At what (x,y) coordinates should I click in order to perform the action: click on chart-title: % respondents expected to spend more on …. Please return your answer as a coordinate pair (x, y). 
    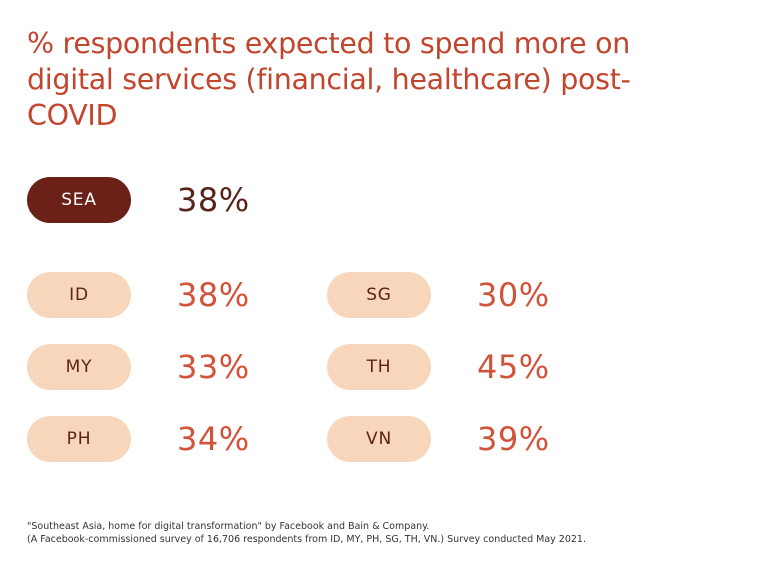
    Looking at the image, I should click on (329, 79).